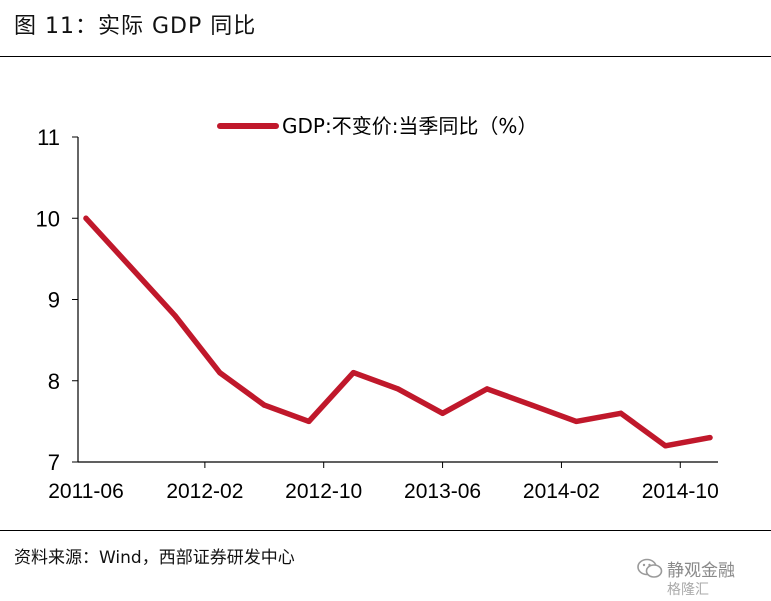 This screenshot has height=601, width=771. Describe the element at coordinates (561, 491) in the screenshot. I see `x-tick-label: 2014-02` at that location.